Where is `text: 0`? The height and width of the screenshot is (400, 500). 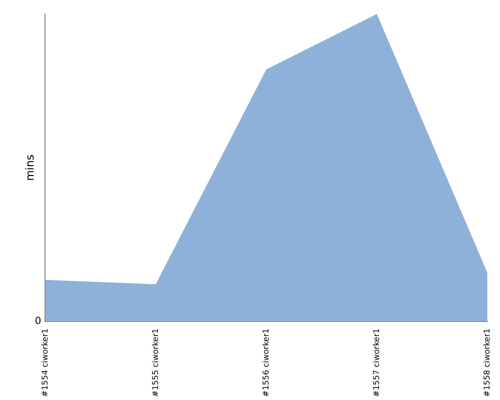
text: 0 is located at coordinates (38, 321).